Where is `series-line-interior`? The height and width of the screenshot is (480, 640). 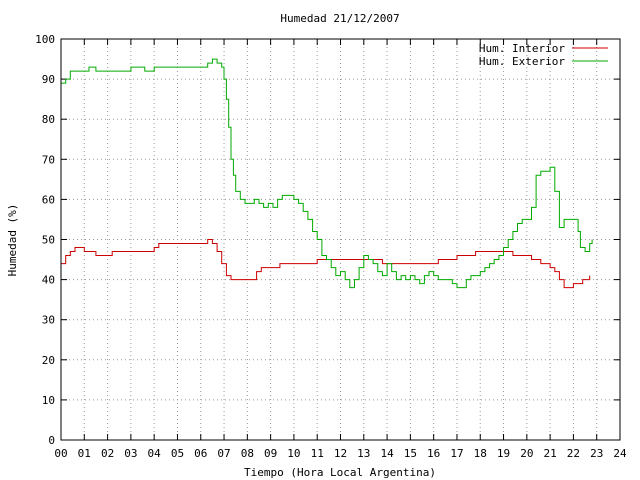
series-line-interior is located at coordinates (326, 264).